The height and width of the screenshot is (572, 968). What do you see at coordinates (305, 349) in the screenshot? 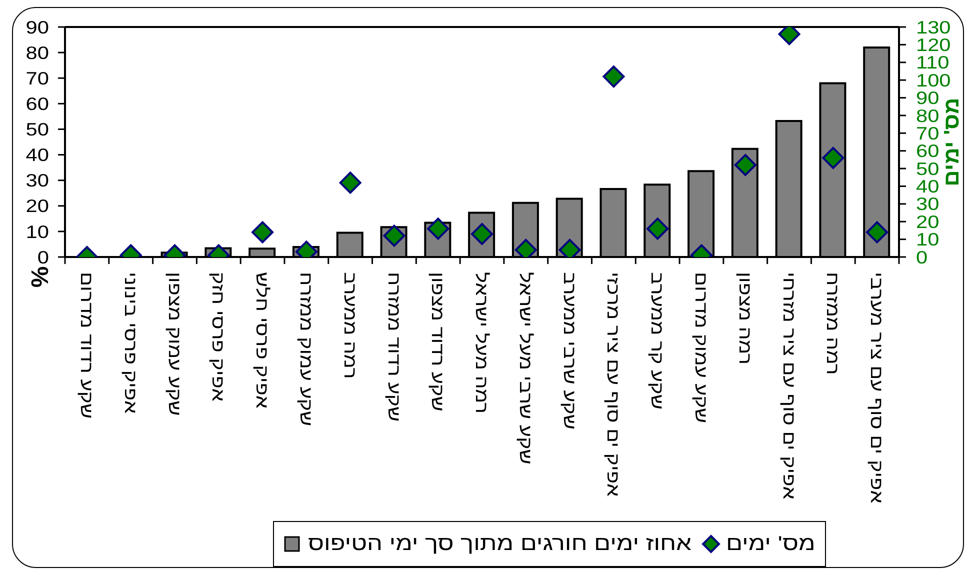
I see `x-tick-label: שקע עמוק ממזרח` at bounding box center [305, 349].